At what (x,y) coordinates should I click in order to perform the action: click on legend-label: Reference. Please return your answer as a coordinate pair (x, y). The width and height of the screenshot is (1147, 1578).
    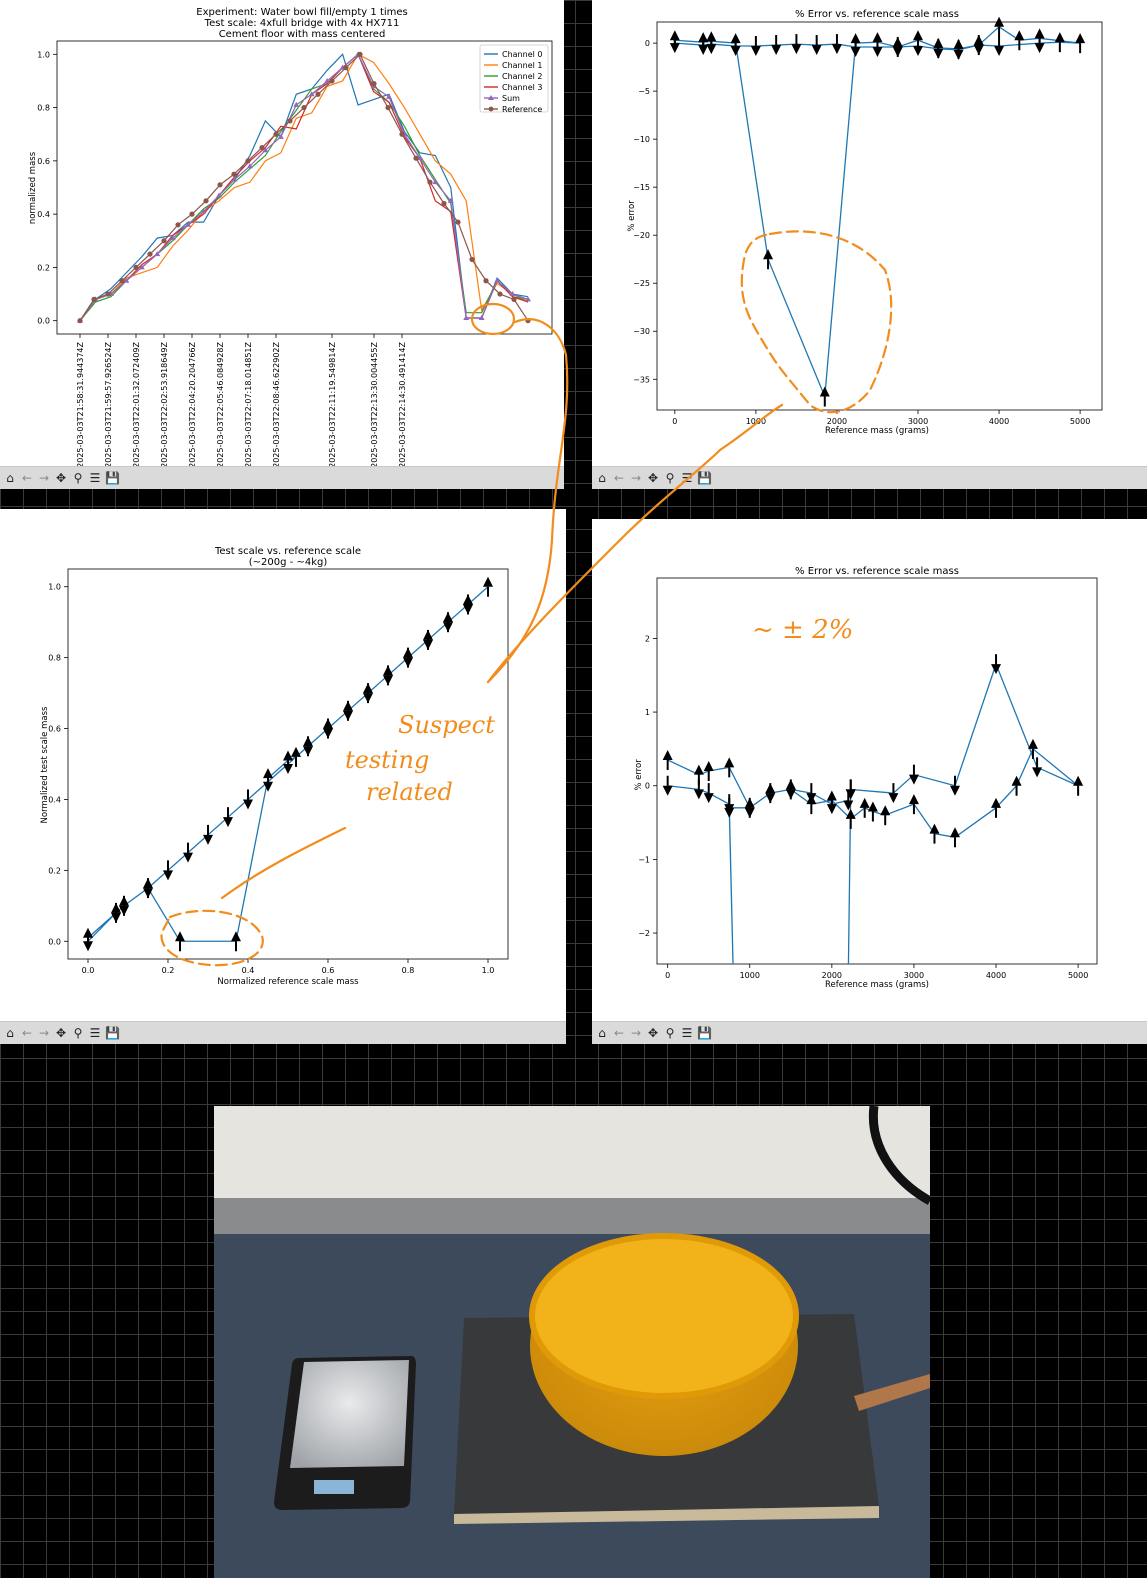
    Looking at the image, I should click on (522, 109).